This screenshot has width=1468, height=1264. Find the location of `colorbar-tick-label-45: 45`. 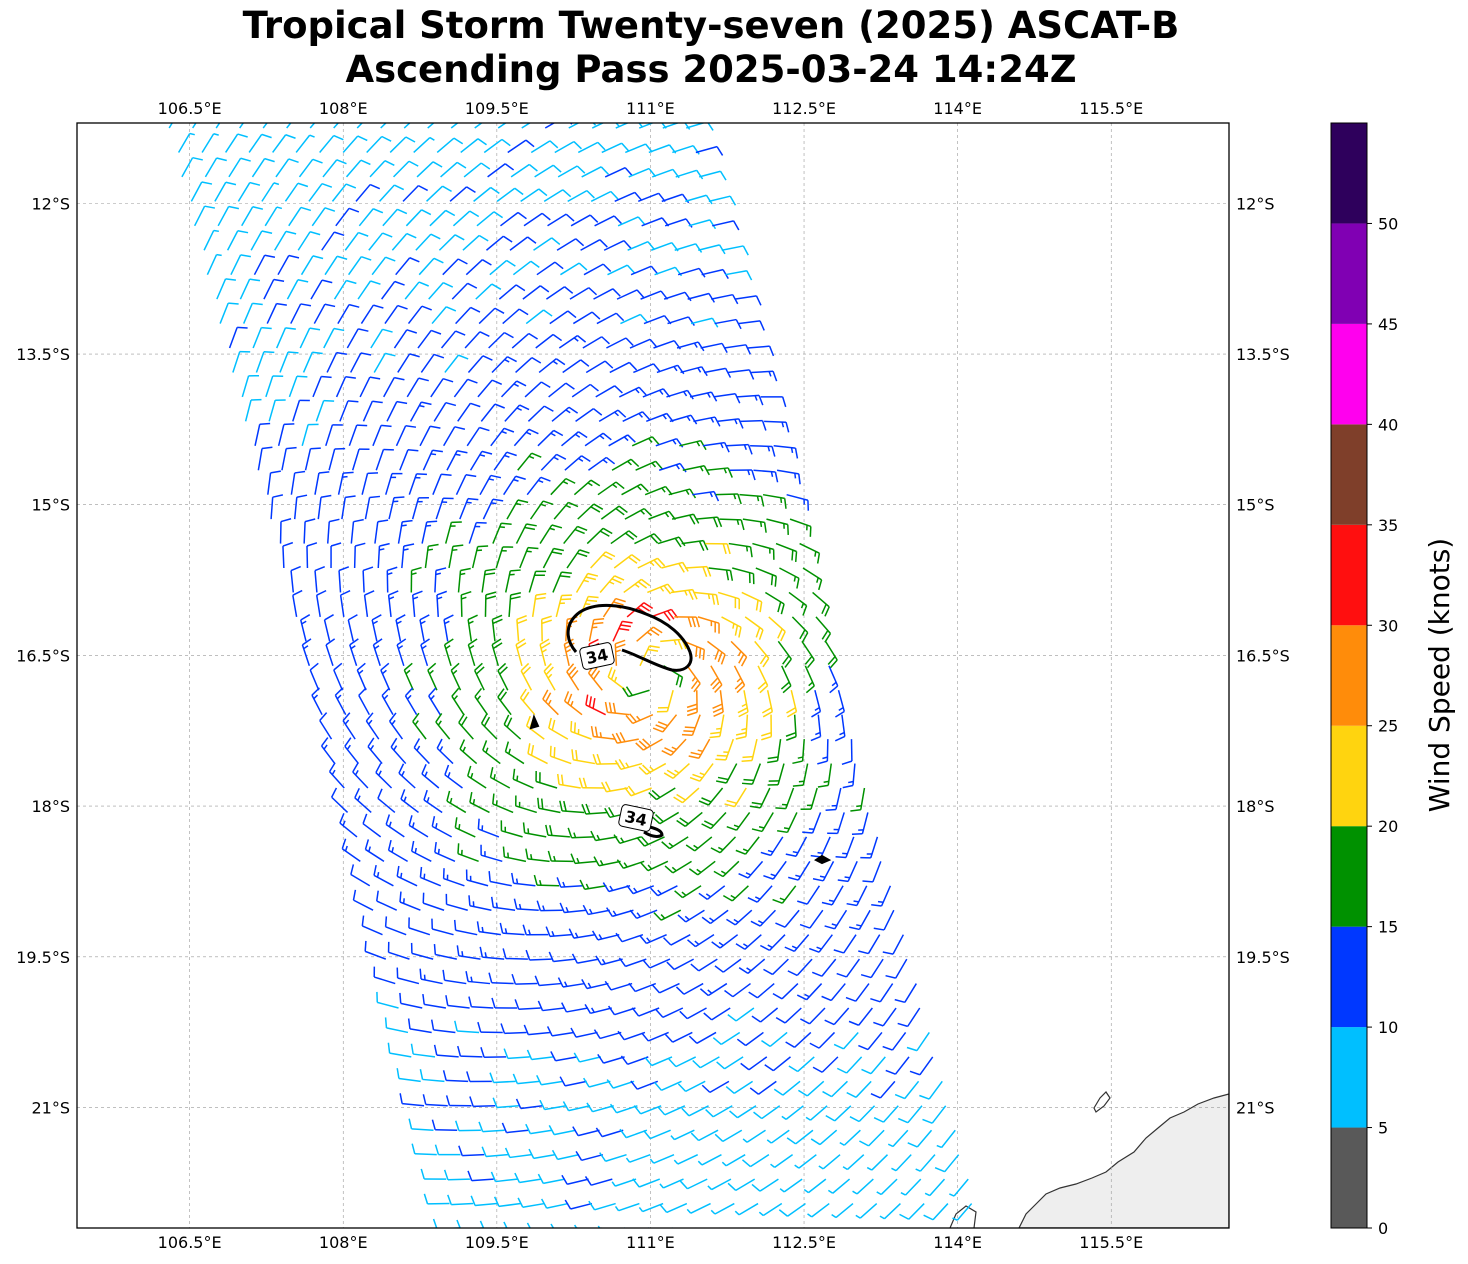

colorbar-tick-label-45: 45 is located at coordinates (1388, 324).